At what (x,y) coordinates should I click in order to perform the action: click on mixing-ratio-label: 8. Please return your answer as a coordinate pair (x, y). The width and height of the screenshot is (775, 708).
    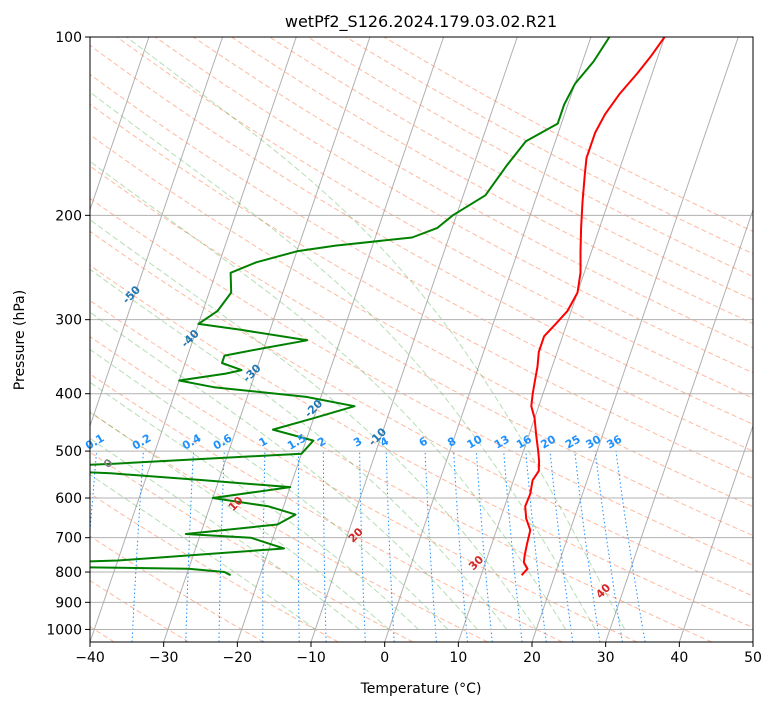
    Looking at the image, I should click on (451, 442).